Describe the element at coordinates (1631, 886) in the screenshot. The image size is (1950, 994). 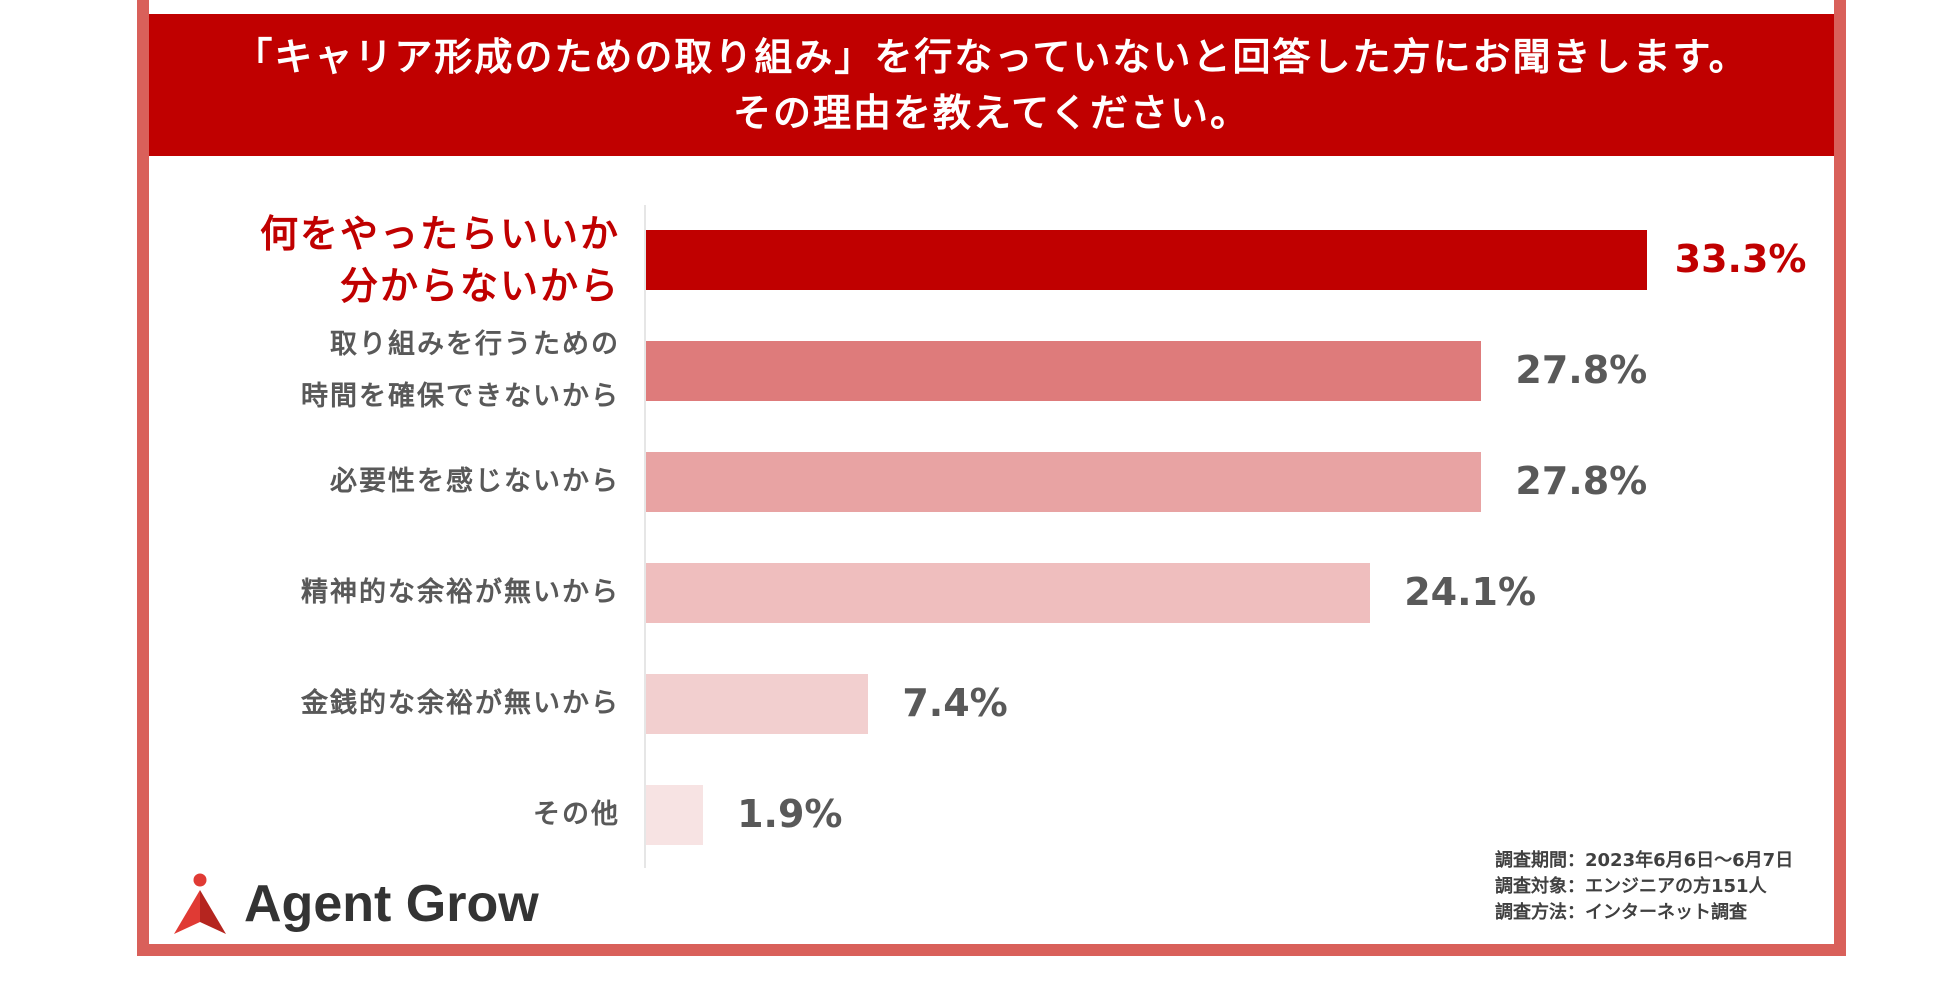
I see `survey-target: 調査対象：エンジニアの方151人` at that location.